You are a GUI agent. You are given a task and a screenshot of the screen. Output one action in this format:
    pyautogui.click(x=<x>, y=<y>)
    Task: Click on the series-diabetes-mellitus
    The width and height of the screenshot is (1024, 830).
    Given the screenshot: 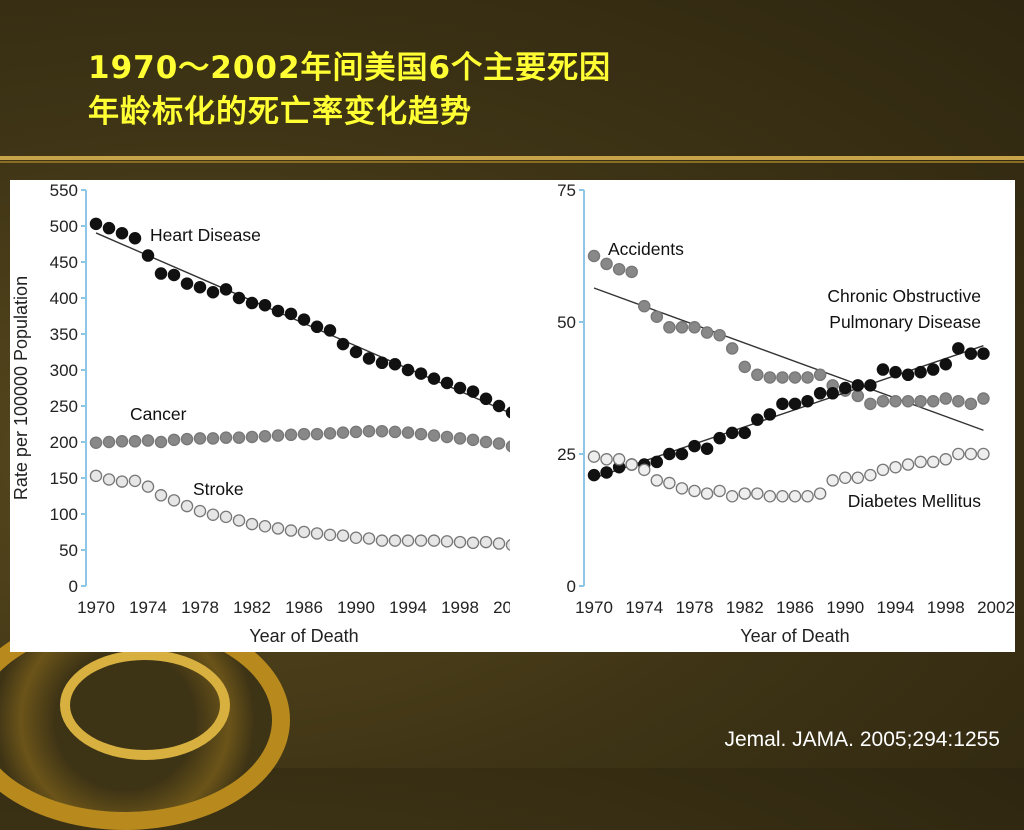 What is the action you would take?
    pyautogui.click(x=788, y=475)
    